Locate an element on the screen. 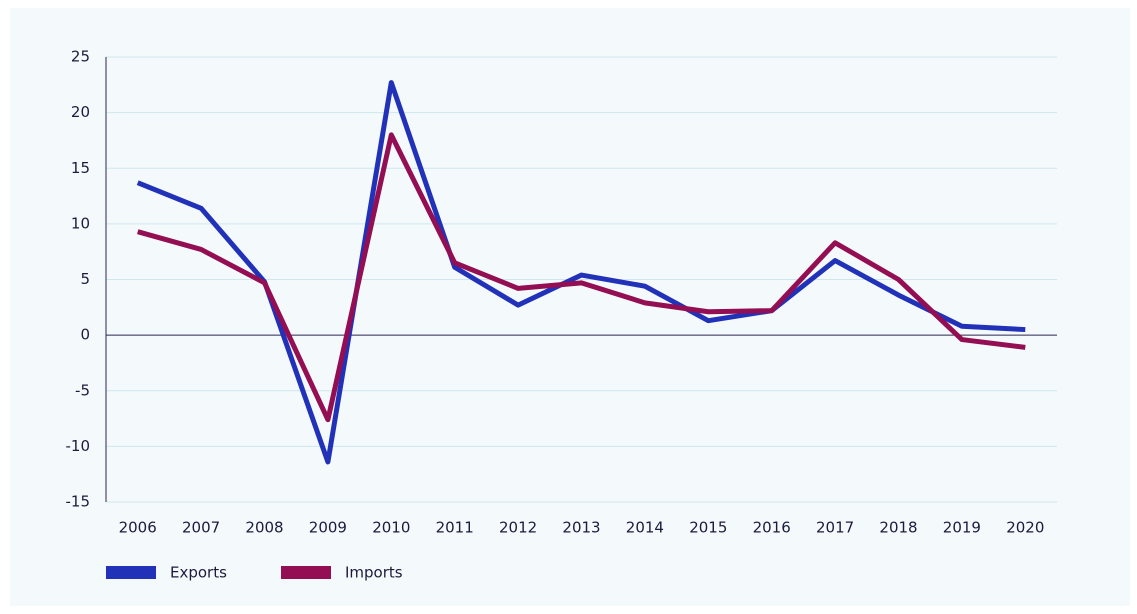 The height and width of the screenshot is (614, 1137). x-tick-label: 2014 is located at coordinates (645, 528).